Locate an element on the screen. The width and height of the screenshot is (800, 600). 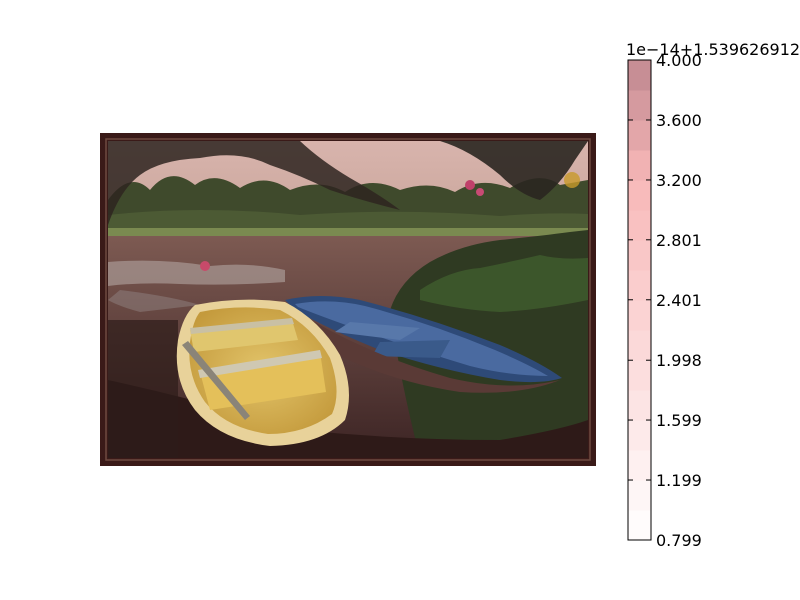
colorbar-tick-label: 1.199 is located at coordinates (679, 480).